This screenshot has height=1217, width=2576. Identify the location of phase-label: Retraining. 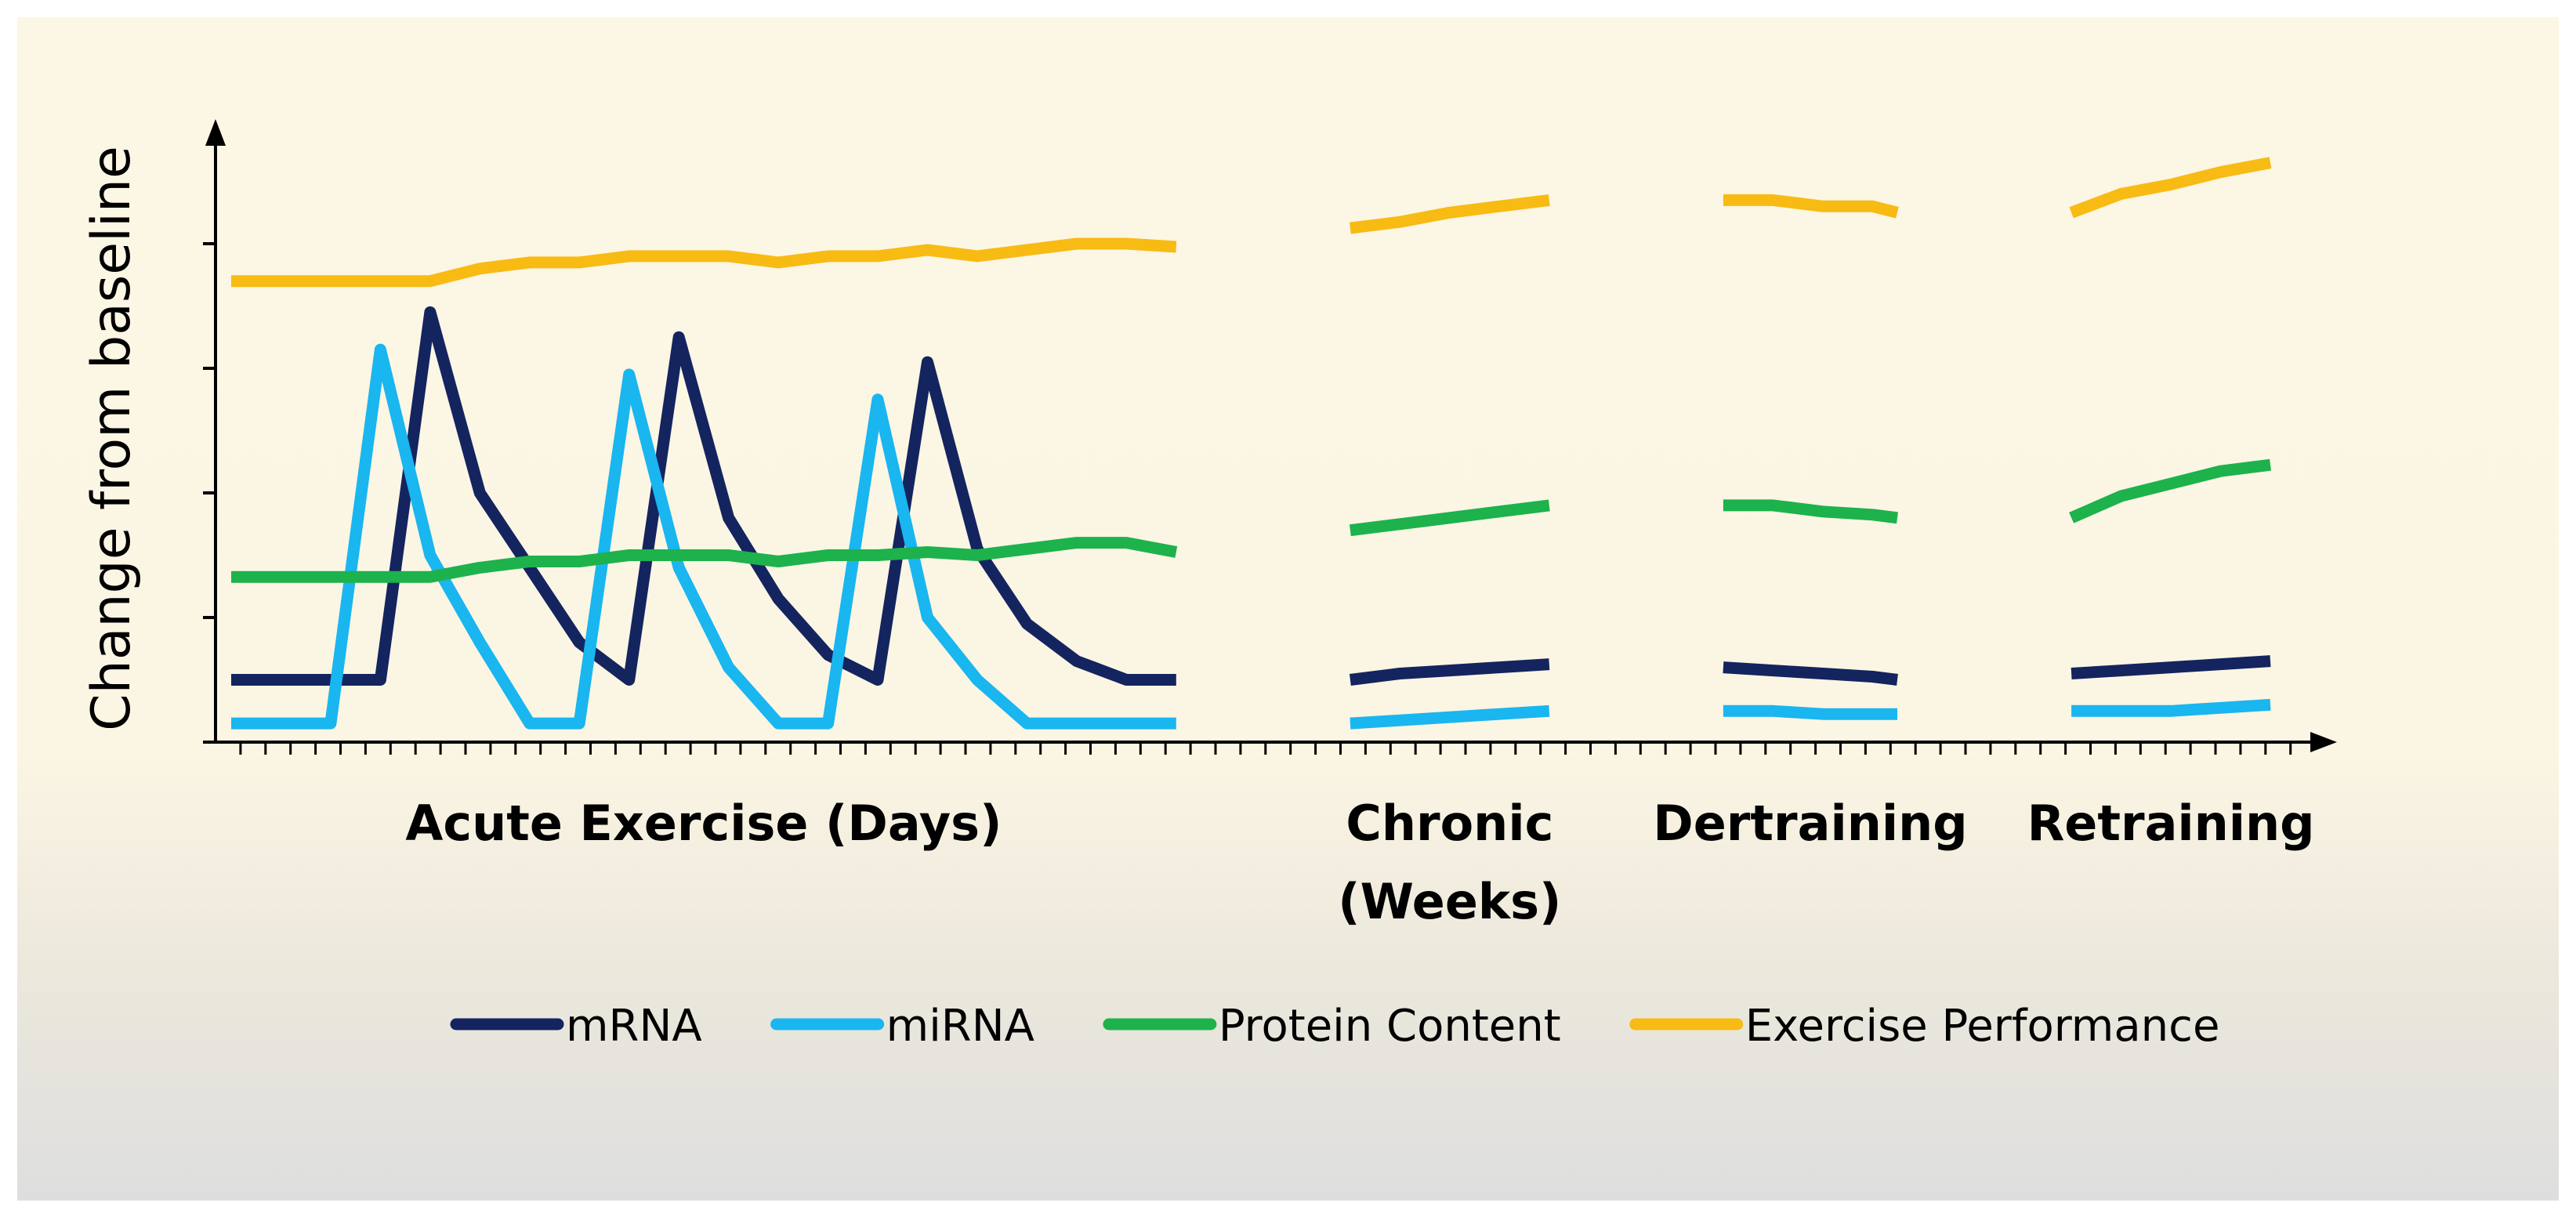
(2171, 823).